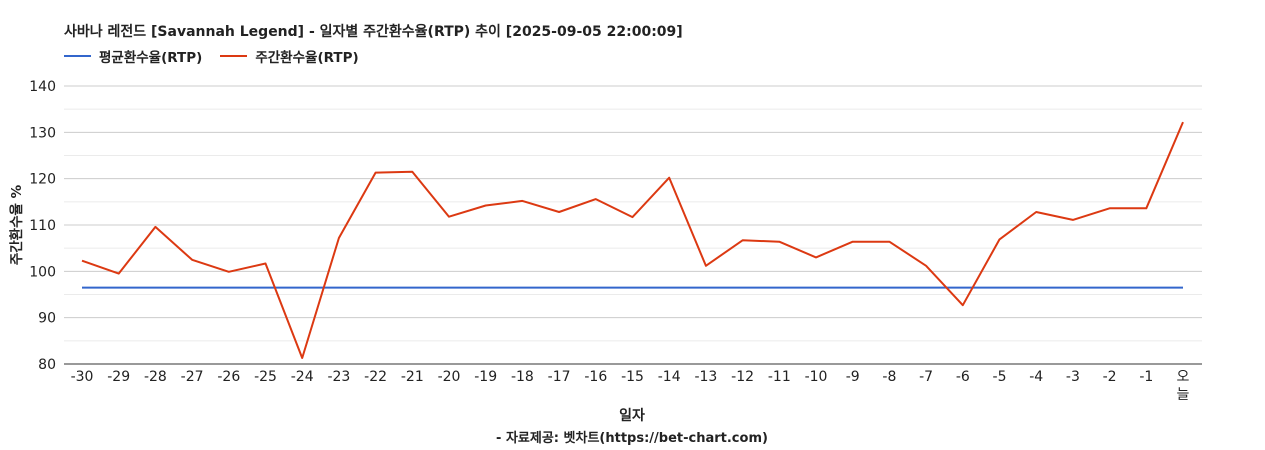  What do you see at coordinates (632, 438) in the screenshot?
I see `source-note: - 자료제공: 벳차트(https://bet-chart.com)` at bounding box center [632, 438].